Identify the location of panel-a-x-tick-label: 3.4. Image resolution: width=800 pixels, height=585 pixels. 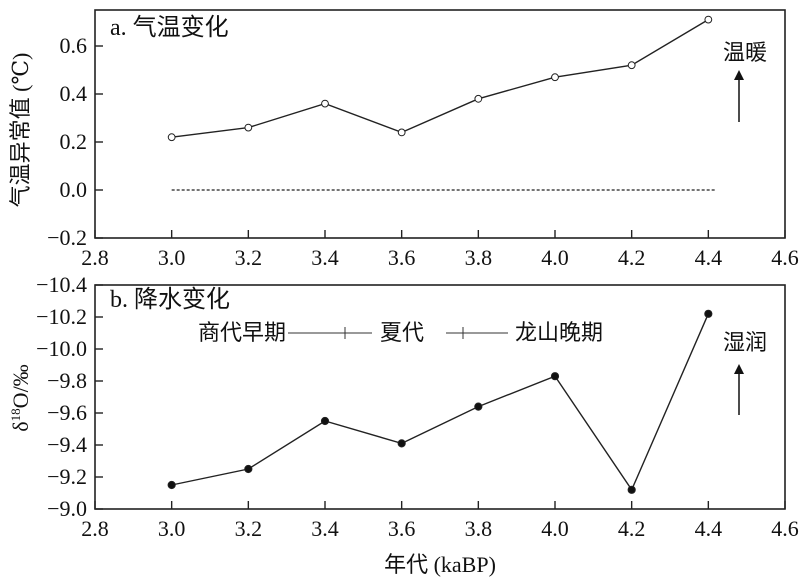
(325, 257).